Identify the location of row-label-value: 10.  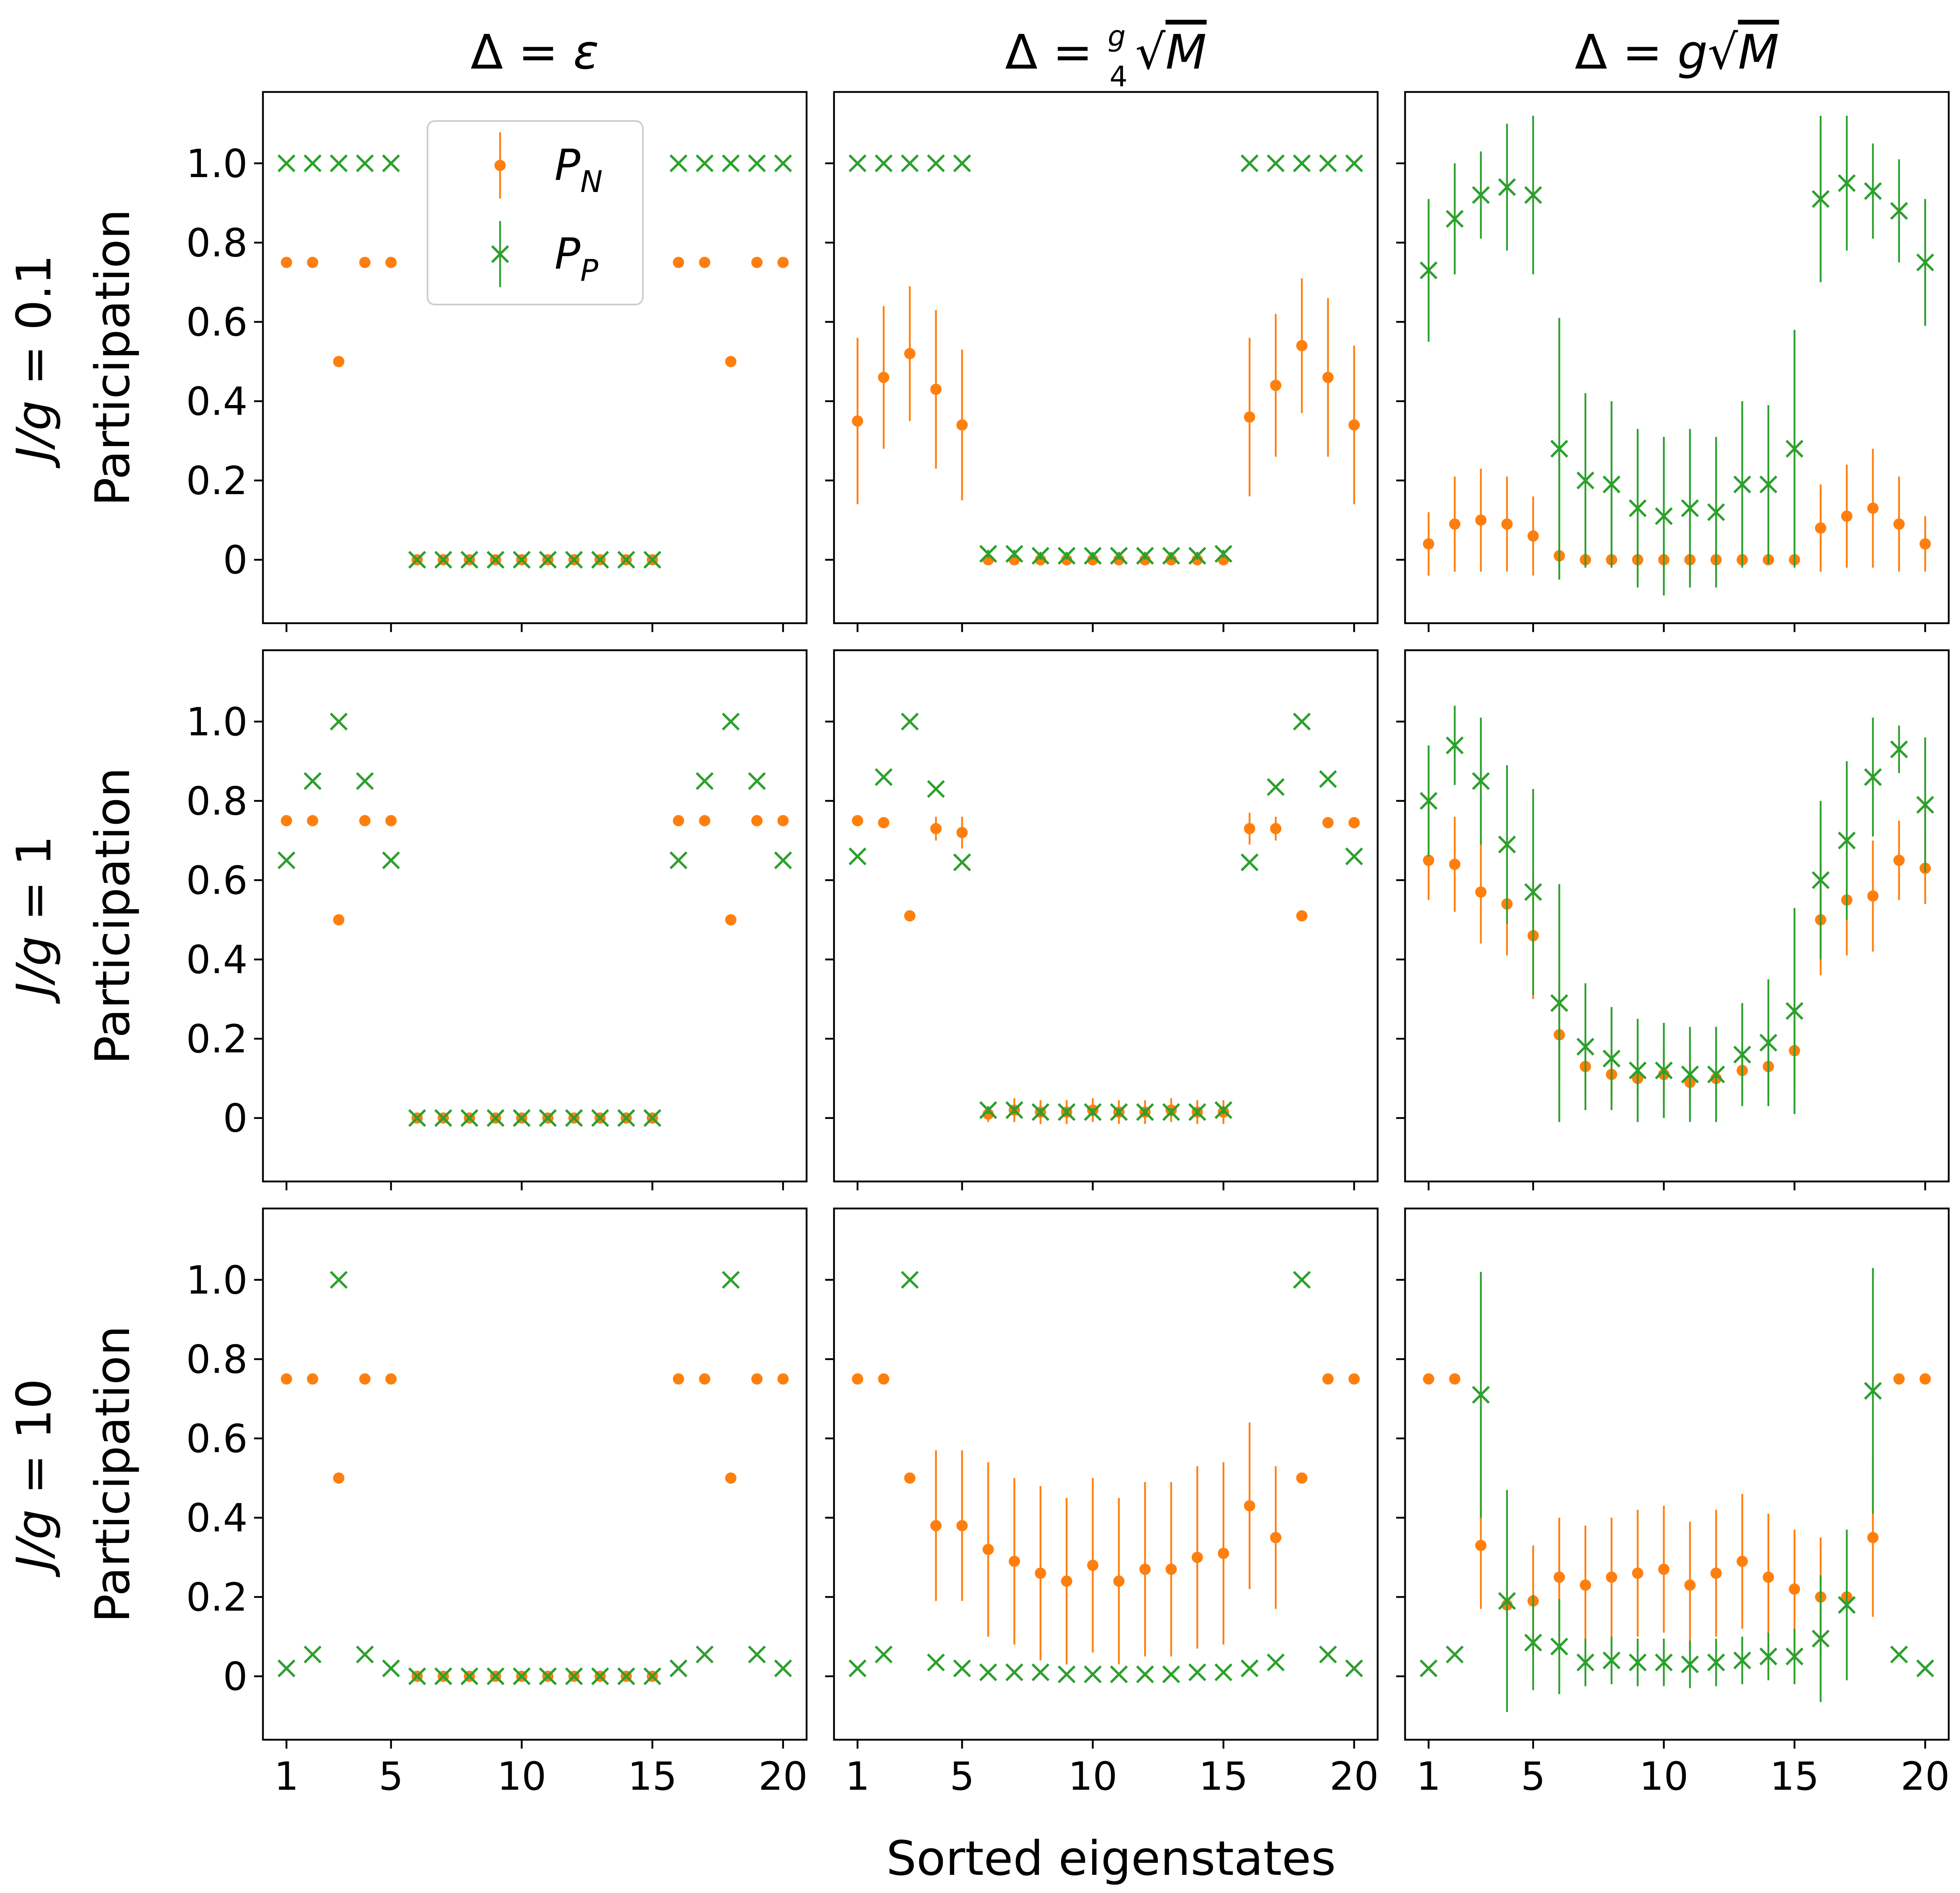
(34, 1409).